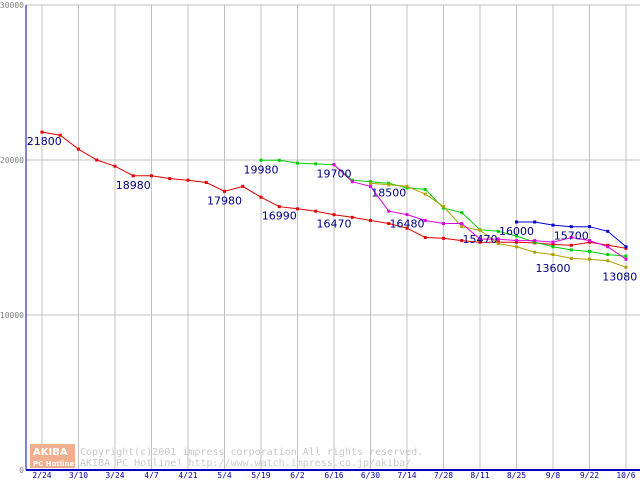 Image resolution: width=640 pixels, height=480 pixels. Describe the element at coordinates (41, 475) in the screenshot. I see `x-tick-label: 2/24` at that location.